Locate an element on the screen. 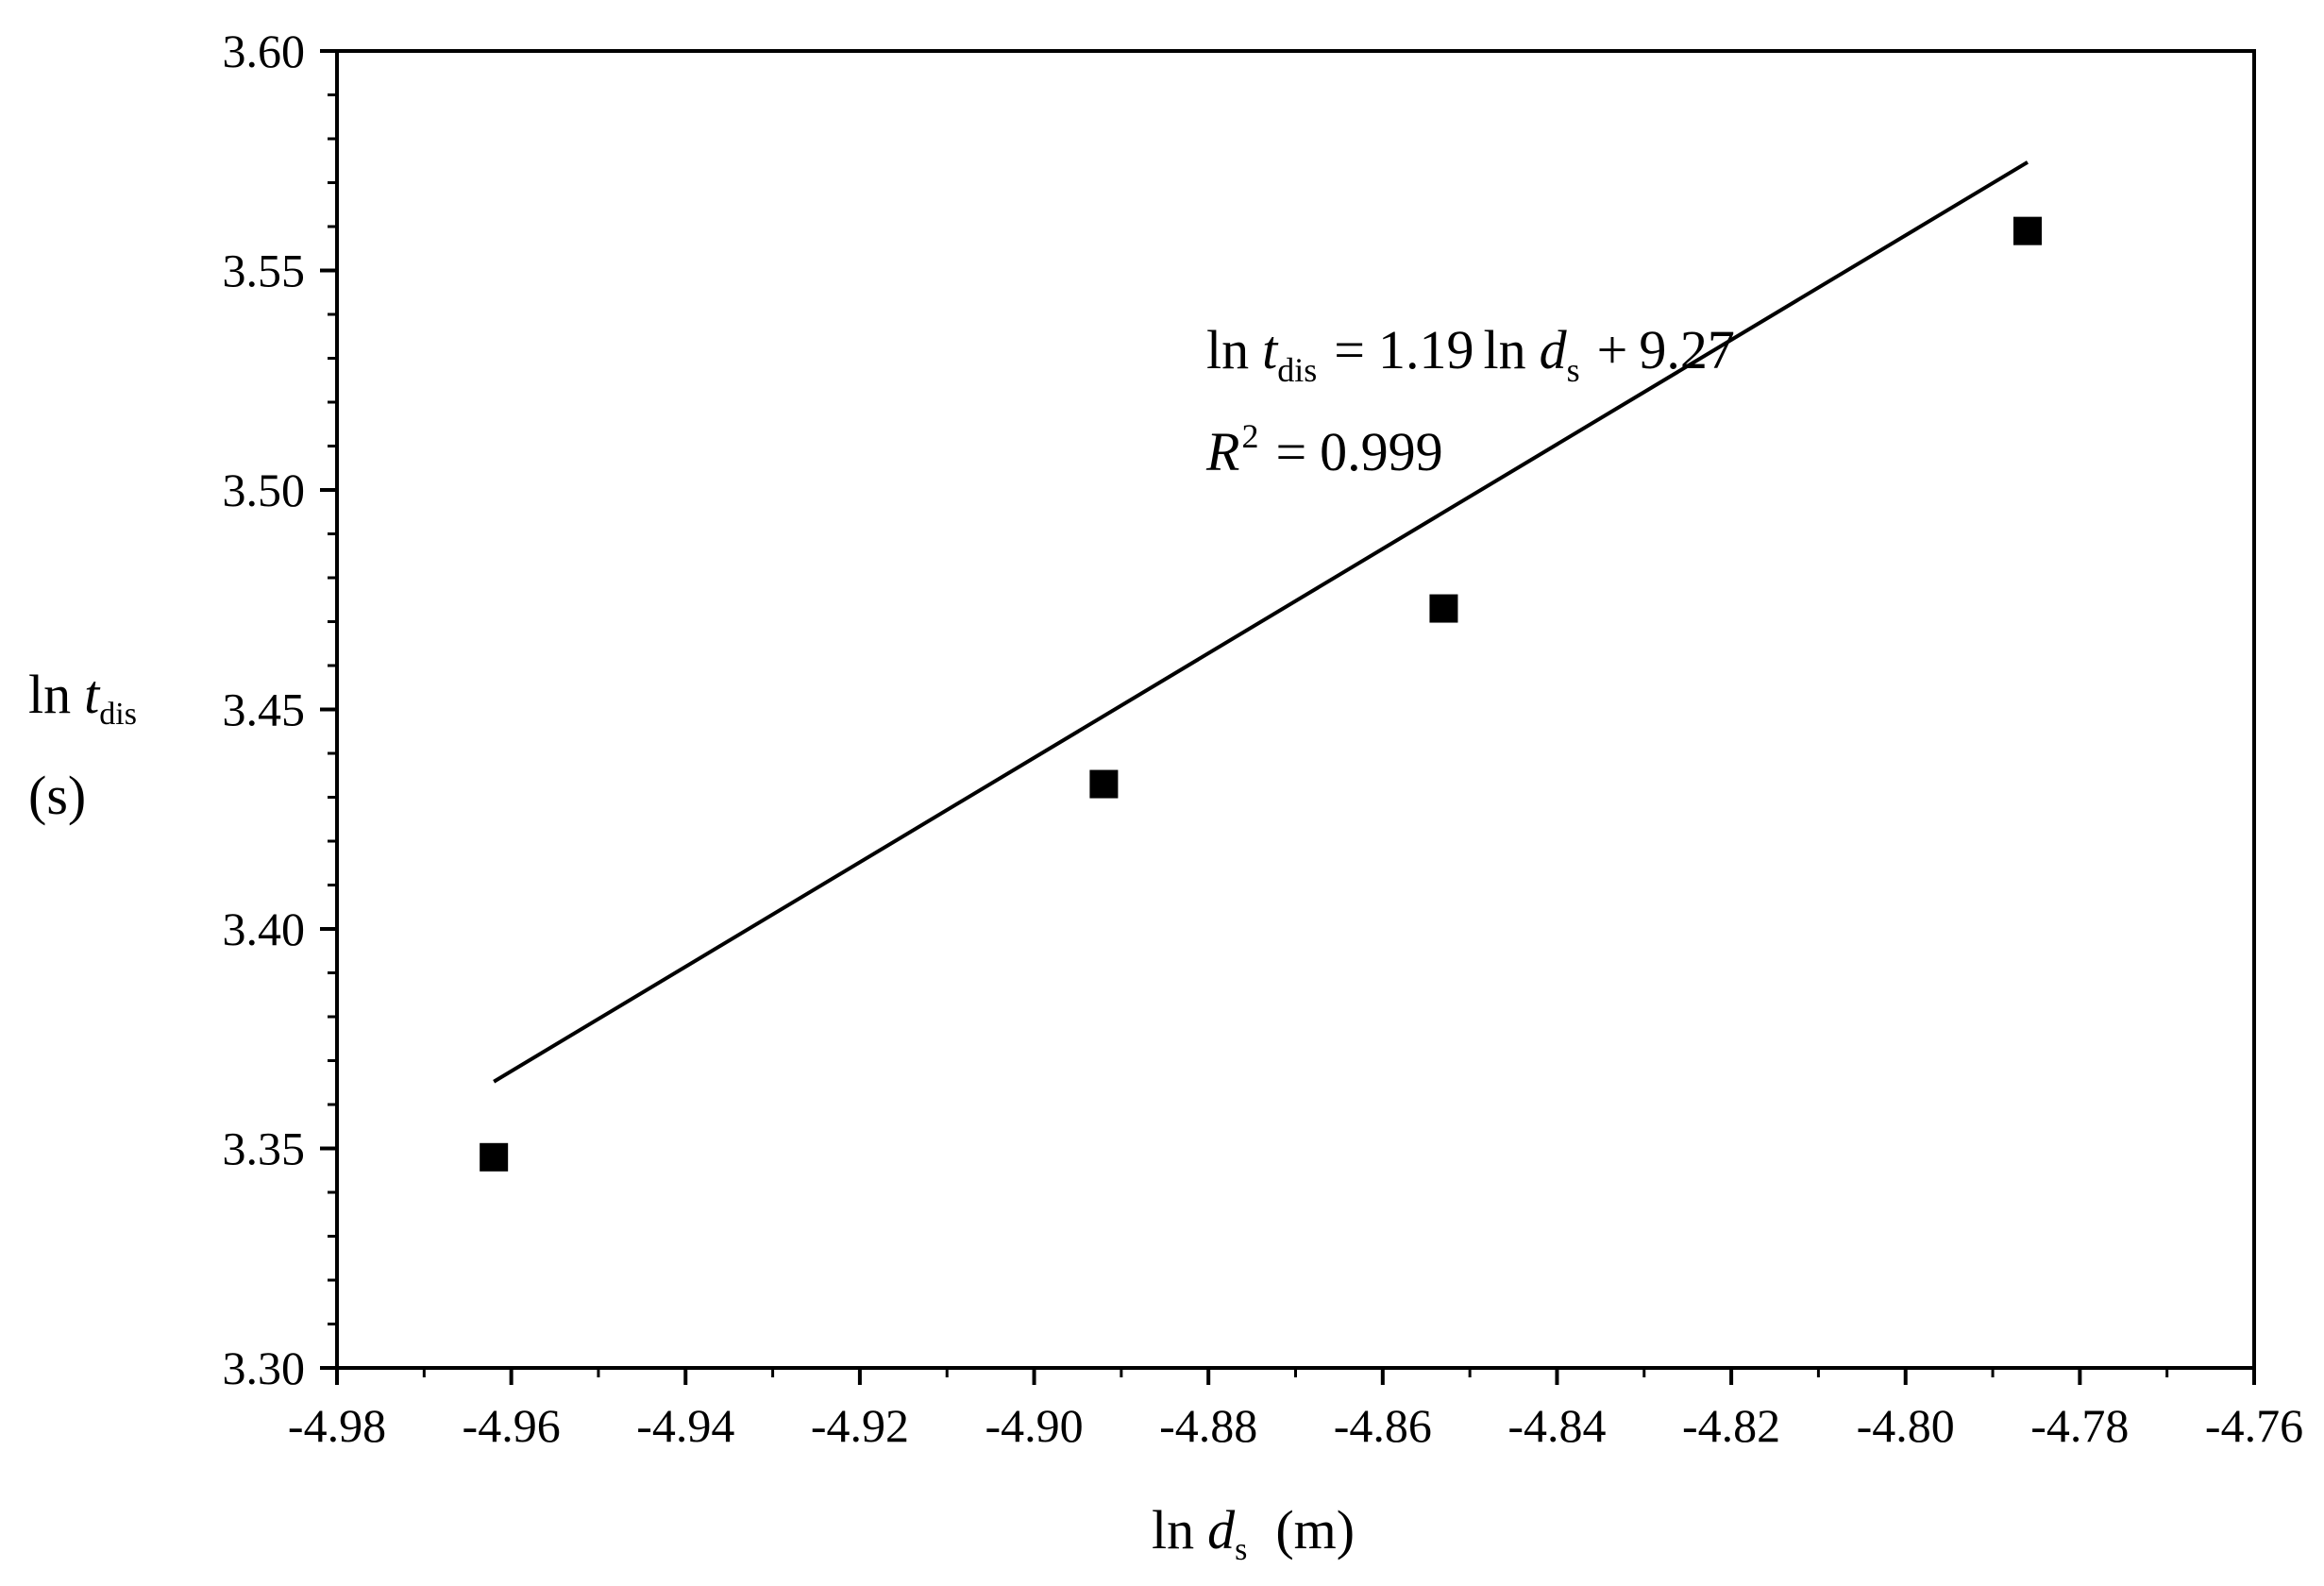  eq-lhs-ln: ln is located at coordinates (1227, 349).